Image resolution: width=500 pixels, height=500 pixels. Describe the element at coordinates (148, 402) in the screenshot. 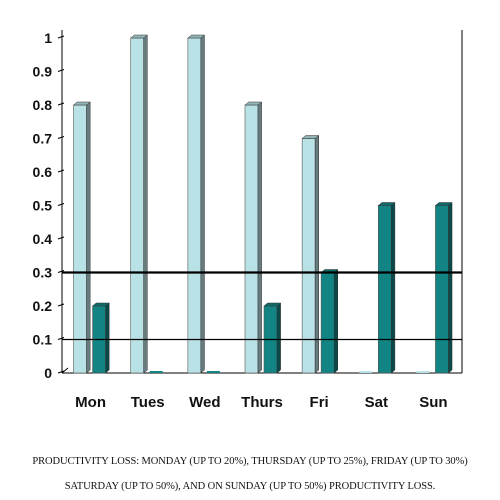

I see `x-category-label: Tues` at that location.